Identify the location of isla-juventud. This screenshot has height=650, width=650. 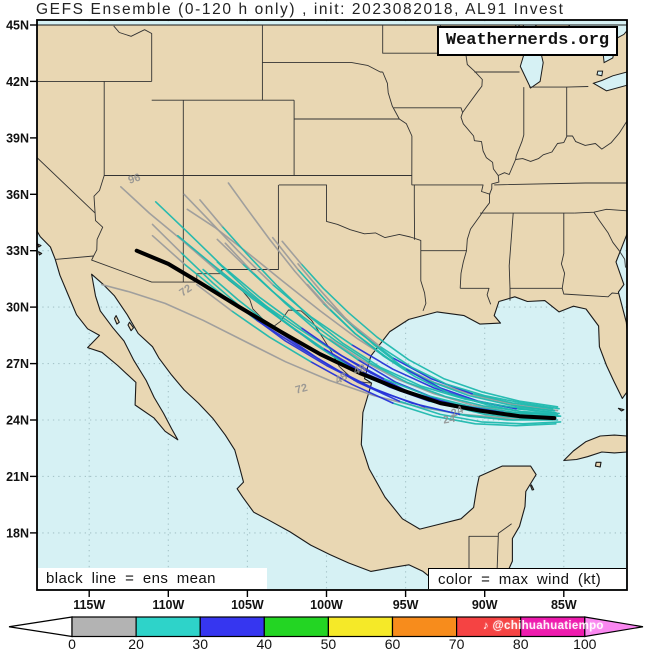
(598, 464).